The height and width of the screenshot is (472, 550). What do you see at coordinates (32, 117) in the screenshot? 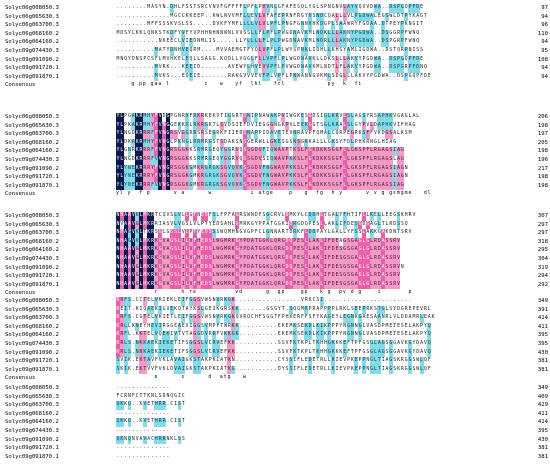
I see `sequence-name: Solyc06g008050.3` at bounding box center [32, 117].